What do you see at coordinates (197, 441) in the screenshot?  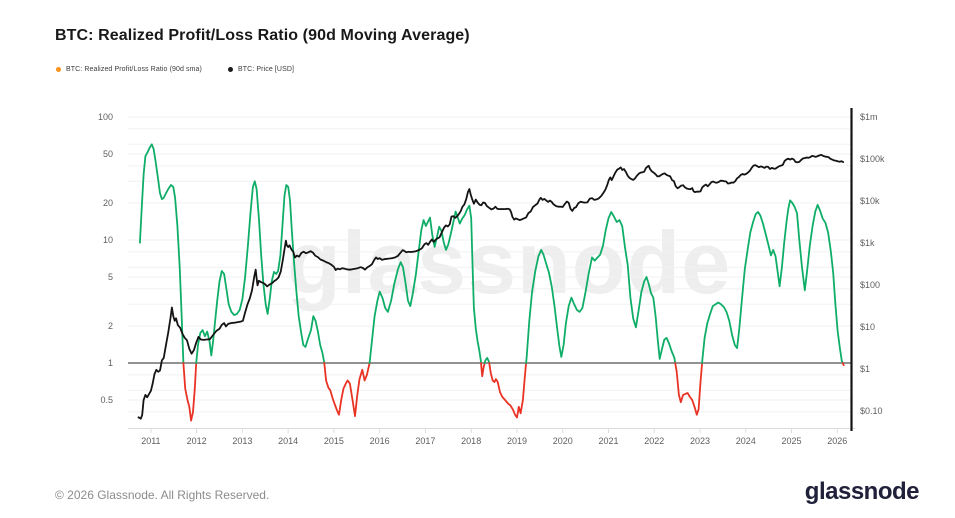 I see `x-tick-label: 2012` at bounding box center [197, 441].